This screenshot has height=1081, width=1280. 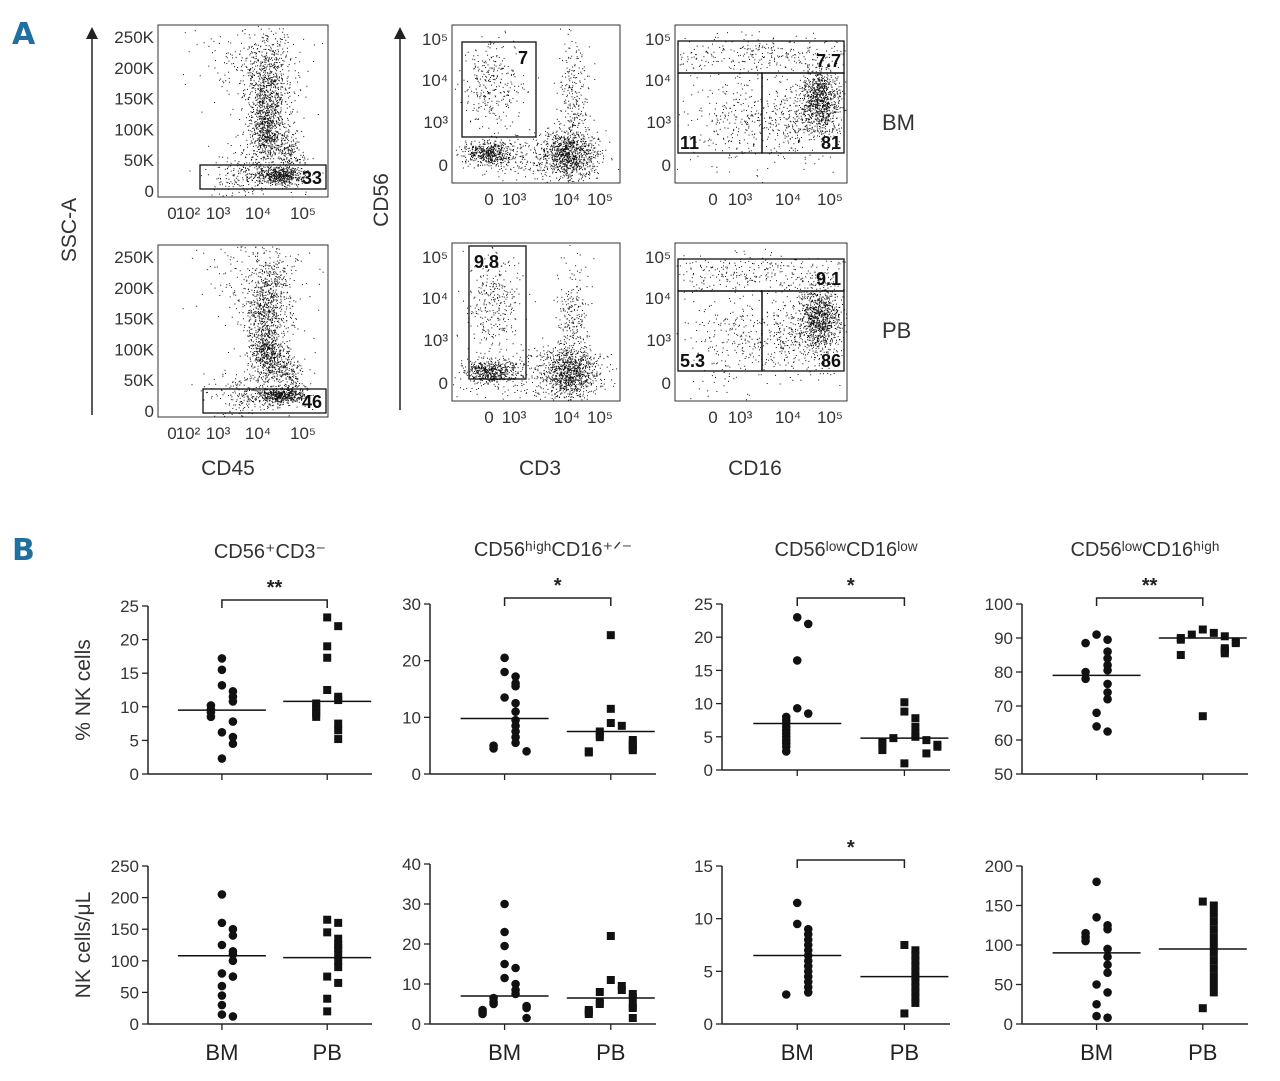 What do you see at coordinates (134, 129) in the screenshot?
I see `ssc-tick-label: 100K` at bounding box center [134, 129].